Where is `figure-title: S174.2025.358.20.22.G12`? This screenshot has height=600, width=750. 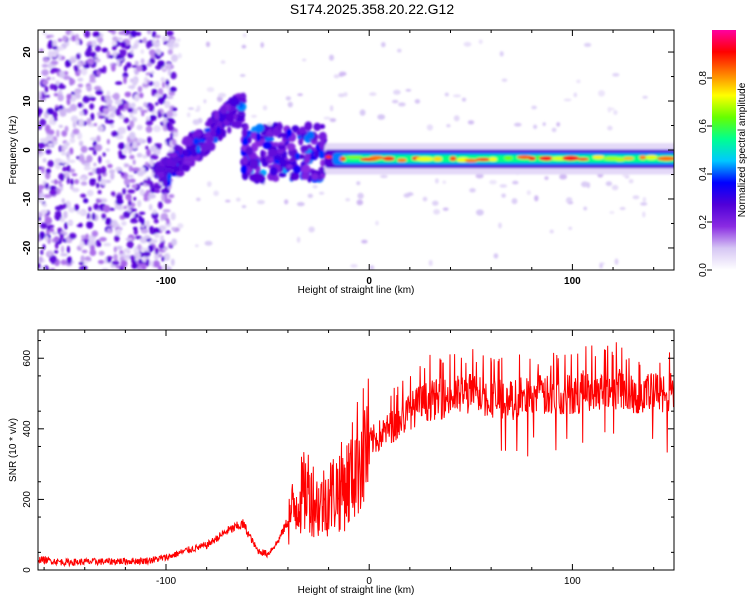
figure-title: S174.2025.358.20.22.G12 is located at coordinates (372, 9).